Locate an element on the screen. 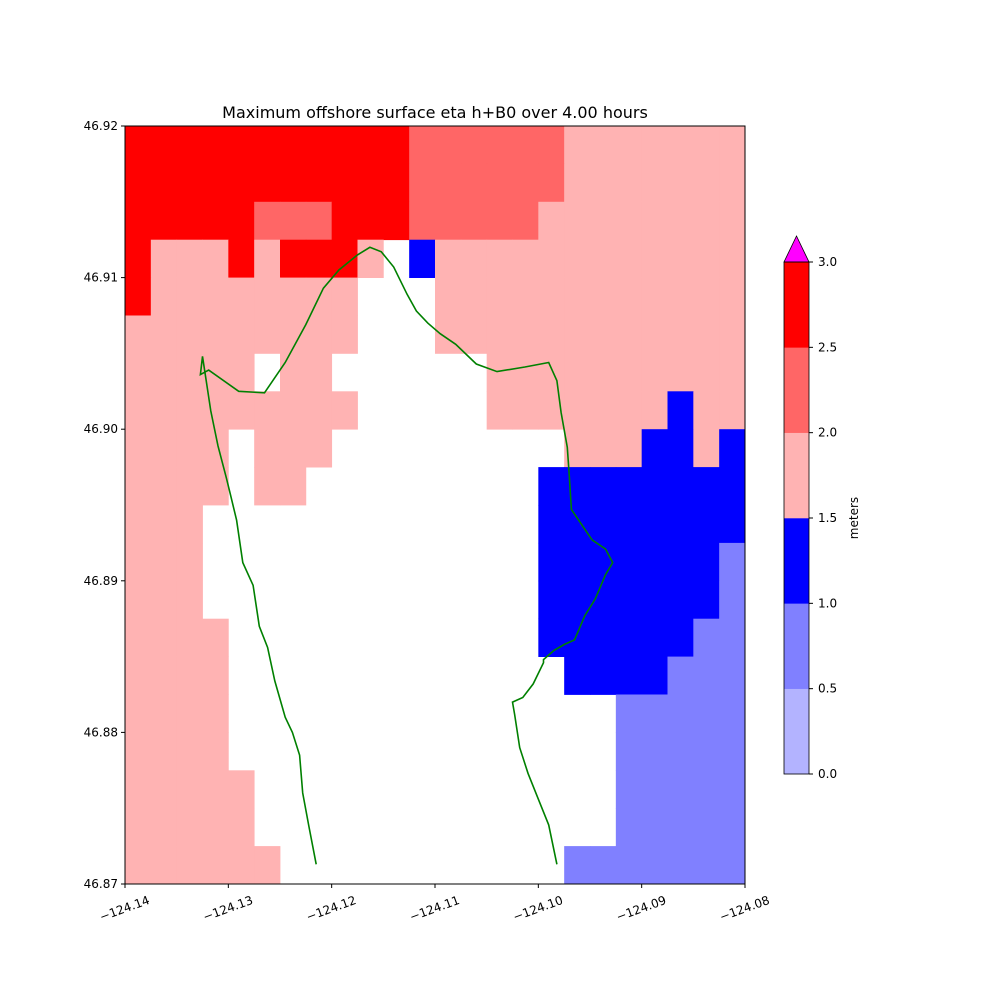 The width and height of the screenshot is (1000, 1000). colorbar-tick-label: 0.0 is located at coordinates (827, 774).